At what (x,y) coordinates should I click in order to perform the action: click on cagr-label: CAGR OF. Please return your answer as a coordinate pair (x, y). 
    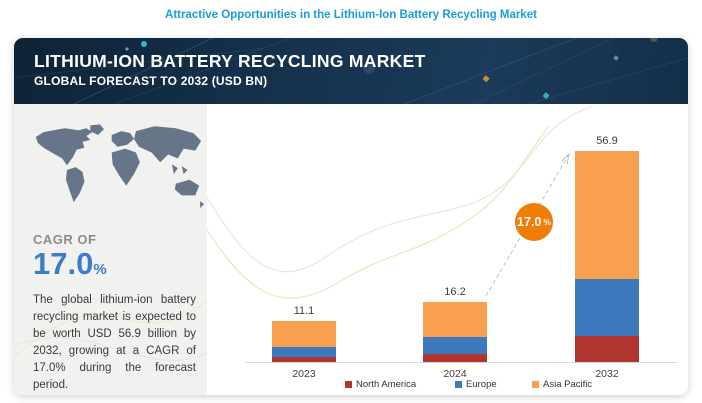
    Looking at the image, I should click on (65, 239).